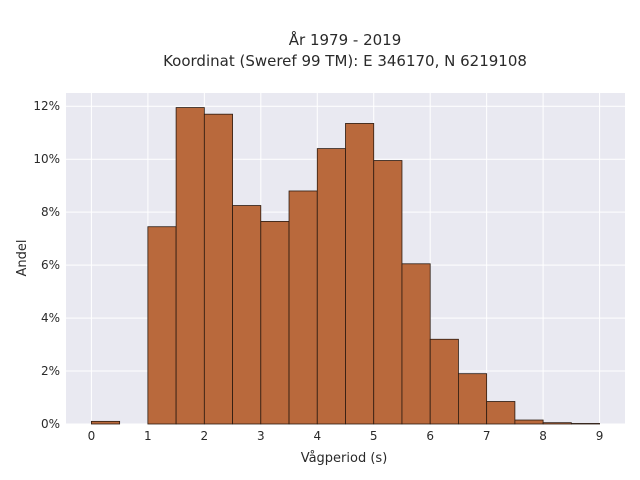 The height and width of the screenshot is (480, 640). I want to click on x-tick-label: 4, so click(317, 436).